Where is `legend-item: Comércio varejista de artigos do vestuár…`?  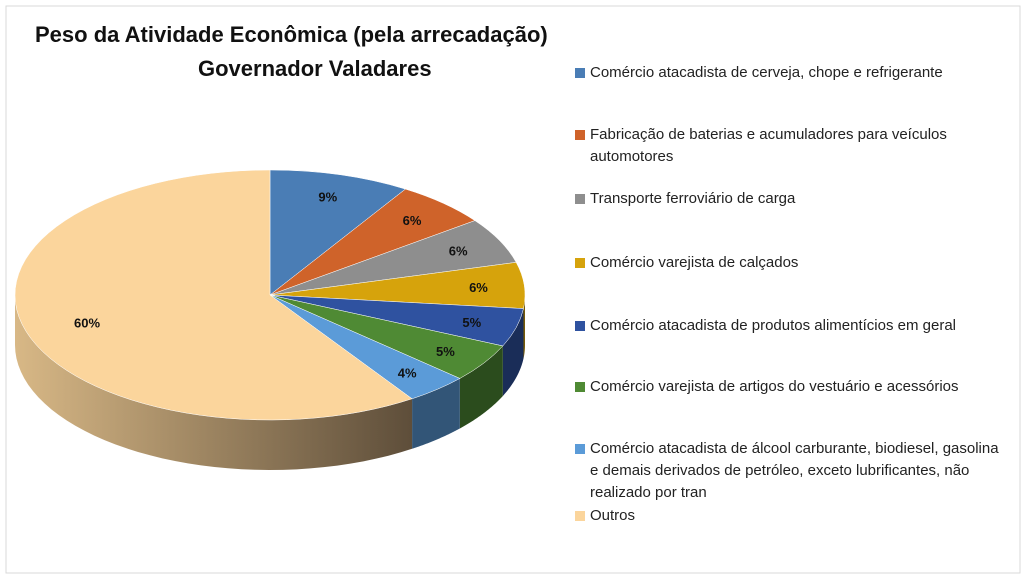 legend-item: Comércio varejista de artigos do vestuár… is located at coordinates (790, 387).